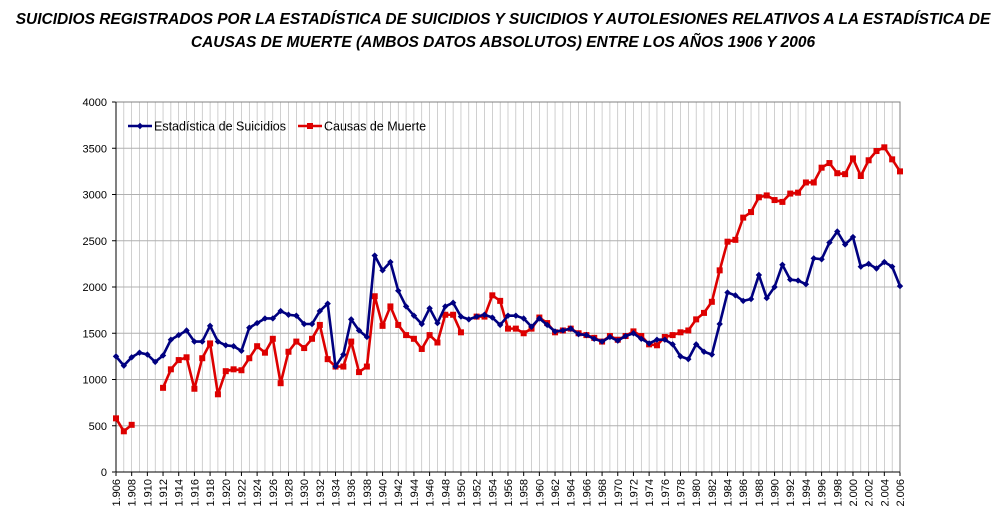  I want to click on x-tick-label: 1.932, so click(321, 493).